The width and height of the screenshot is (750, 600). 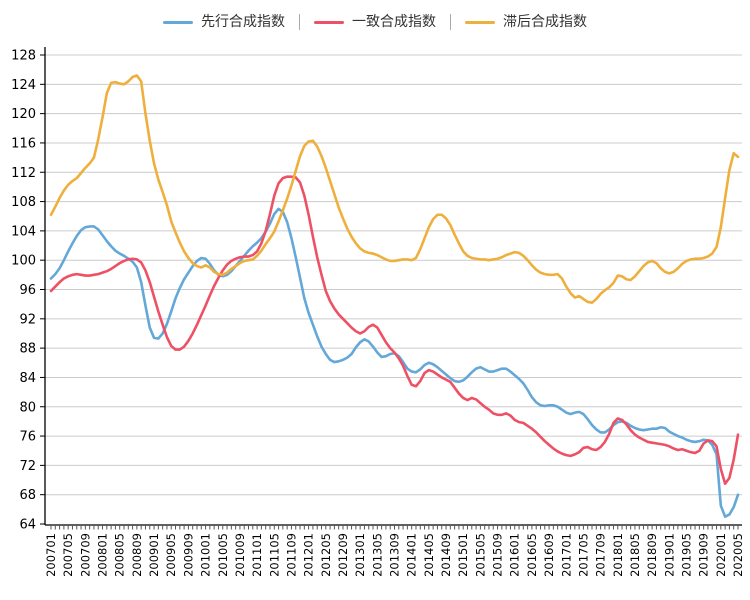 What do you see at coordinates (291, 555) in the screenshot?
I see `x-tick-label: 201109` at bounding box center [291, 555].